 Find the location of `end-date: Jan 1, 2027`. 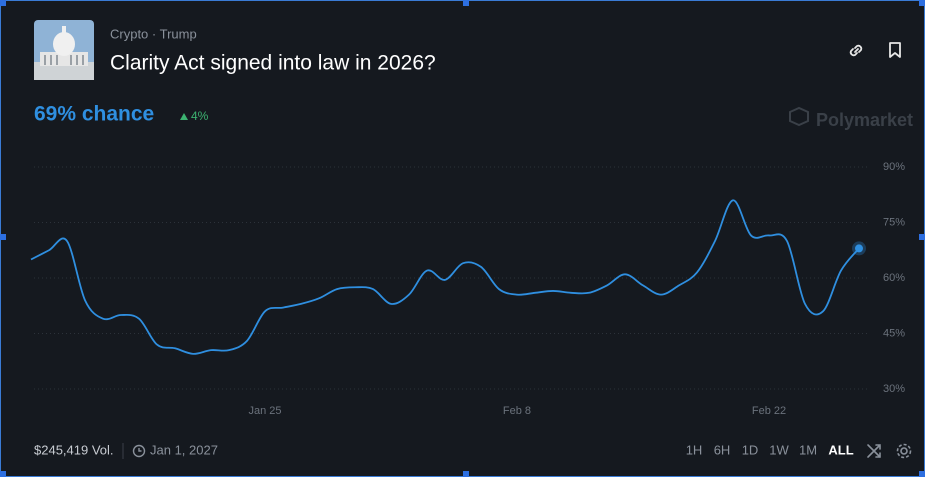

end-date: Jan 1, 2027 is located at coordinates (184, 449).